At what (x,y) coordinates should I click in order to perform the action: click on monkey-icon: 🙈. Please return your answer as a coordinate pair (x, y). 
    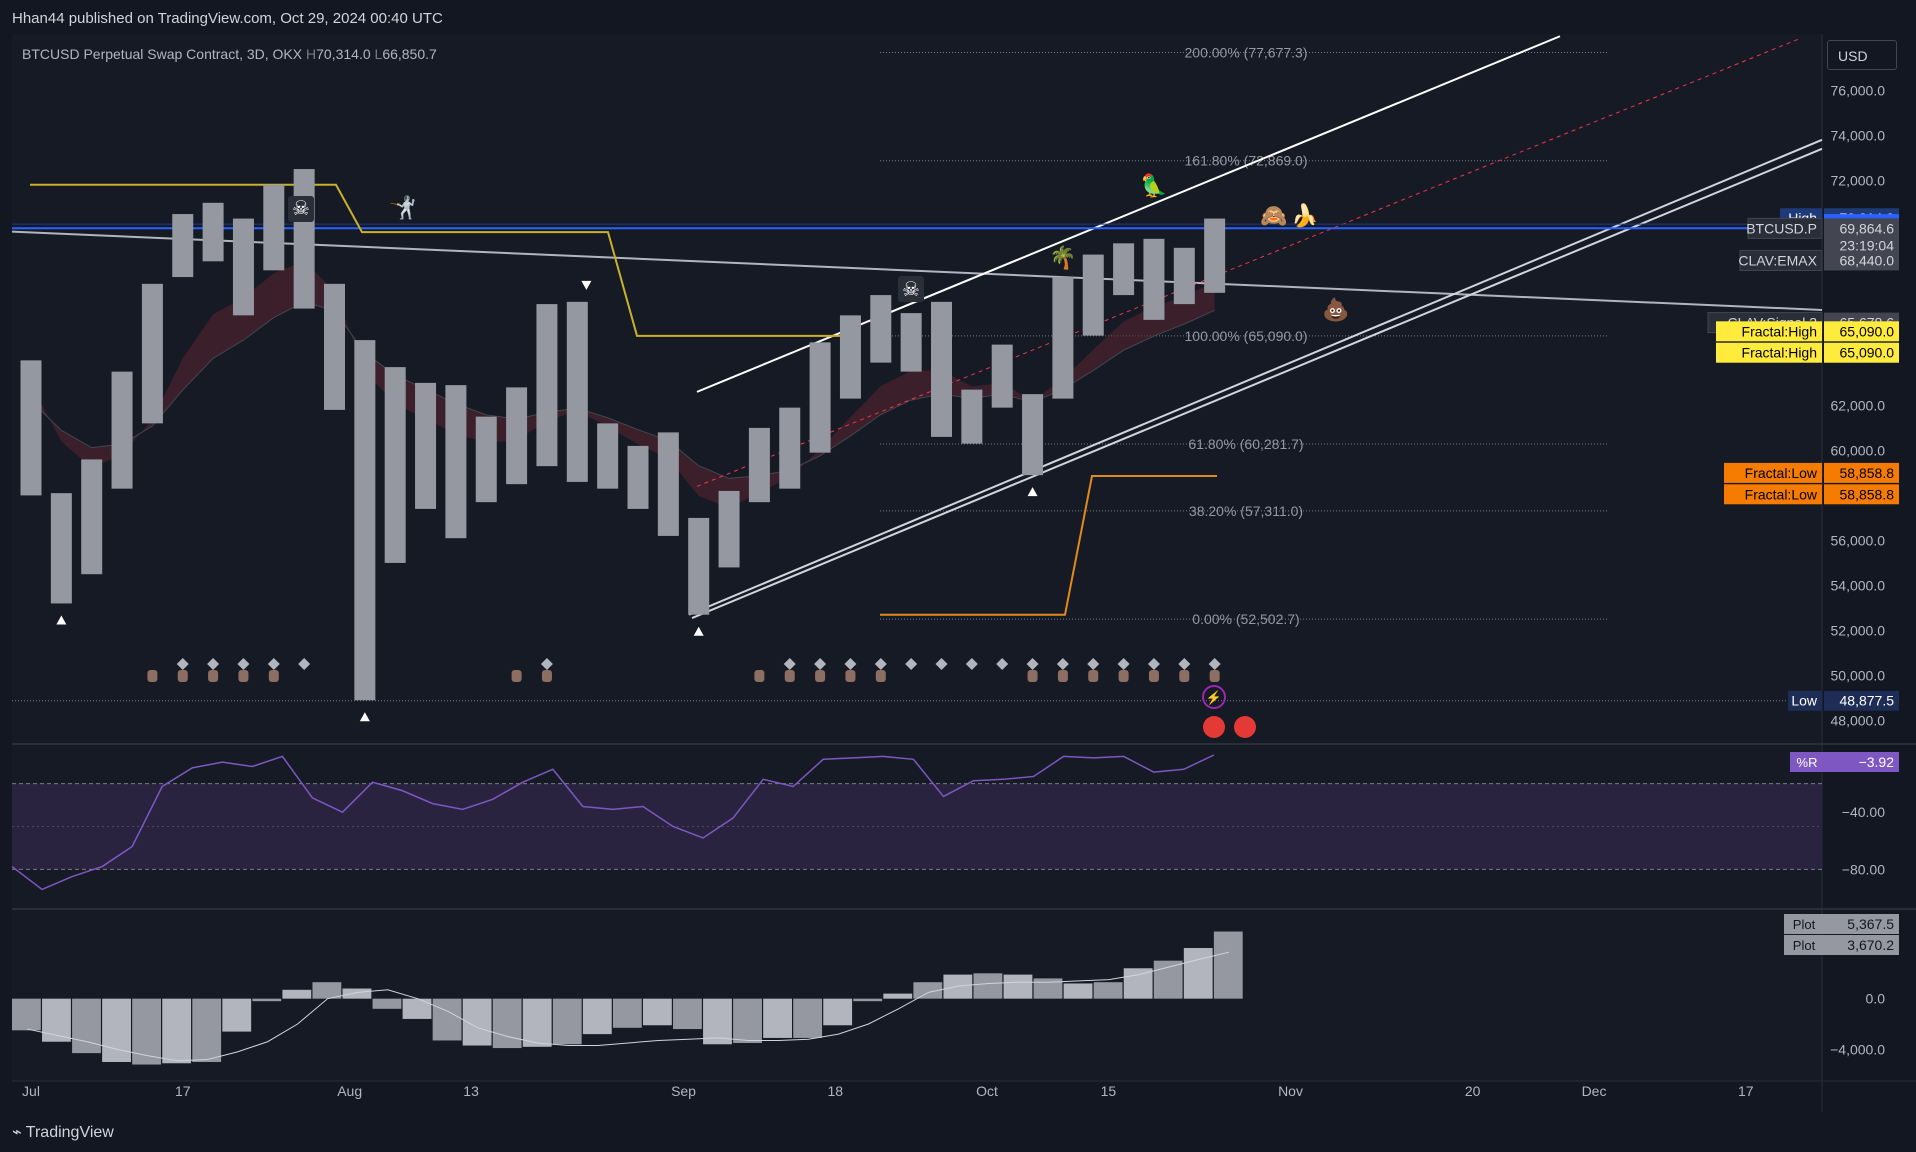
    Looking at the image, I should click on (1273, 215).